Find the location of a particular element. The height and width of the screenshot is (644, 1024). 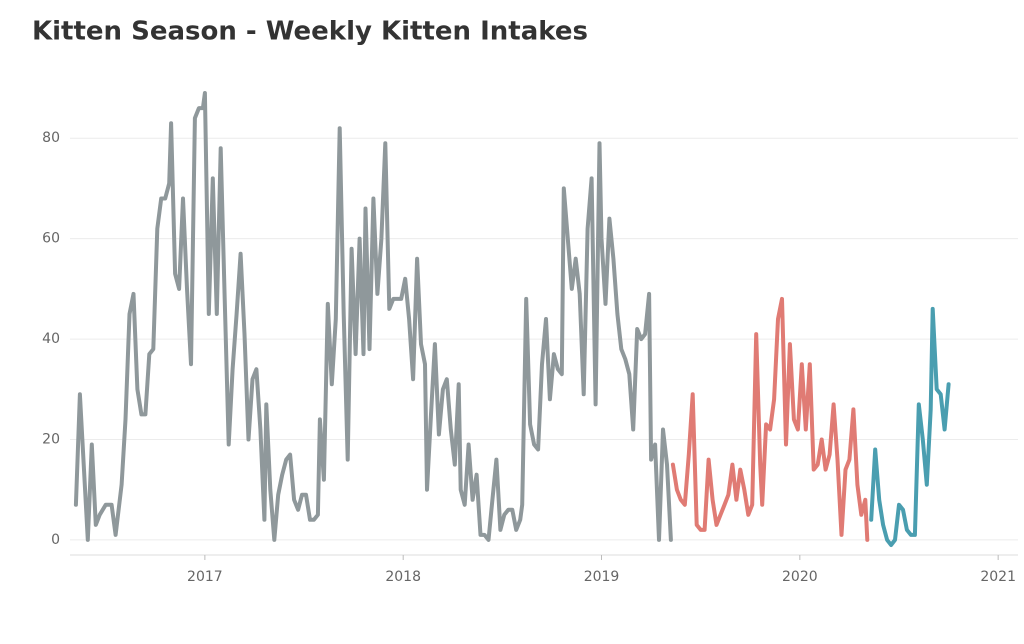

y-tick-label: 0 is located at coordinates (55, 540).